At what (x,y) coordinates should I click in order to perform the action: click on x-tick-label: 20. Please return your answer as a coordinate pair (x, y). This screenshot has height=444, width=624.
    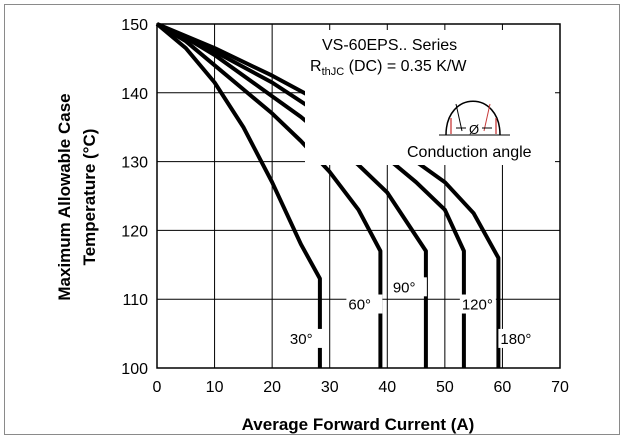
    Looking at the image, I should click on (272, 387).